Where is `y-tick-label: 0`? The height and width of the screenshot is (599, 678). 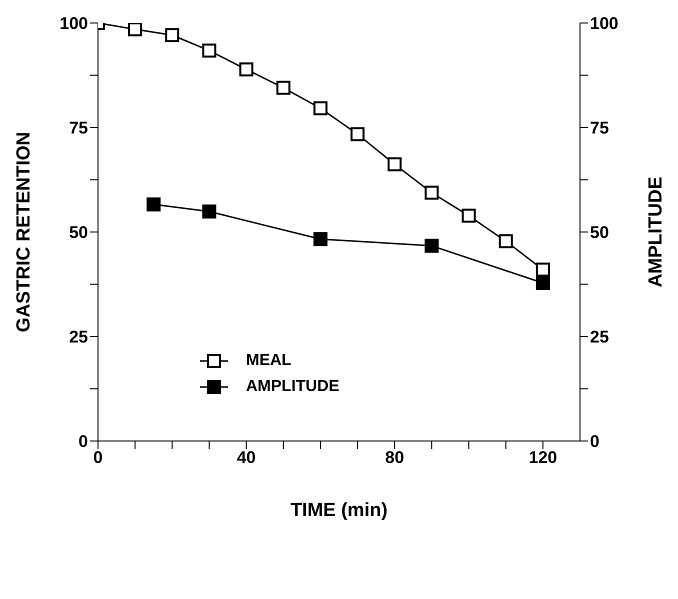
y-tick-label: 0 is located at coordinates (83, 442).